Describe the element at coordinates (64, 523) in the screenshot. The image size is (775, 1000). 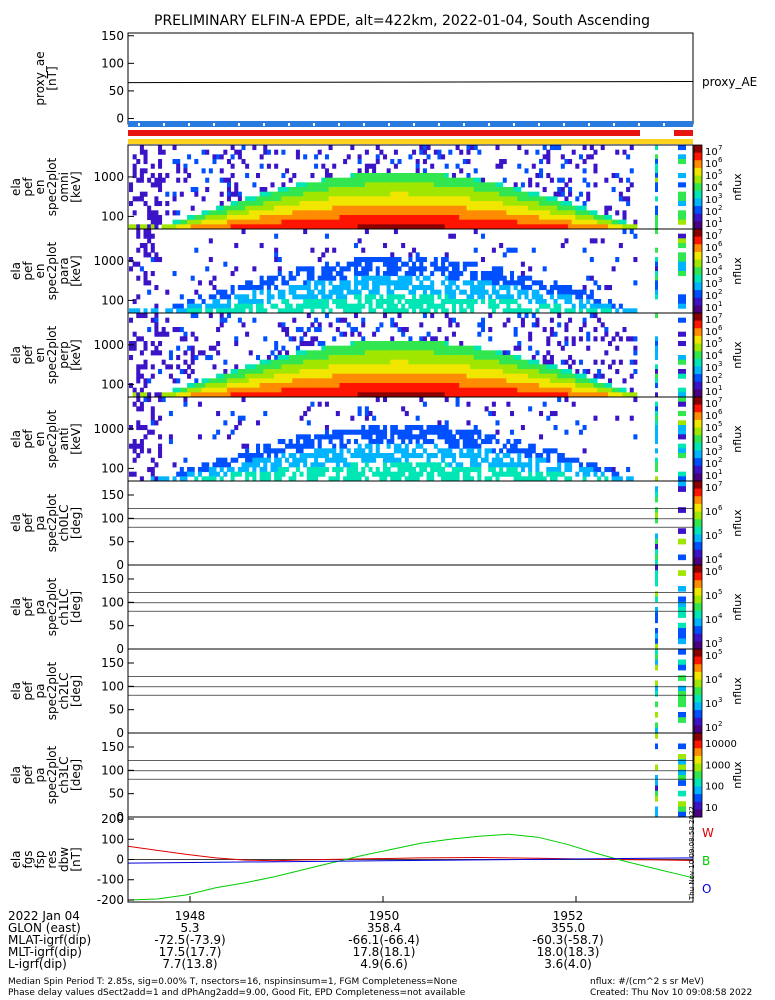
I see `y-axis-label-line: ch0LC` at that location.